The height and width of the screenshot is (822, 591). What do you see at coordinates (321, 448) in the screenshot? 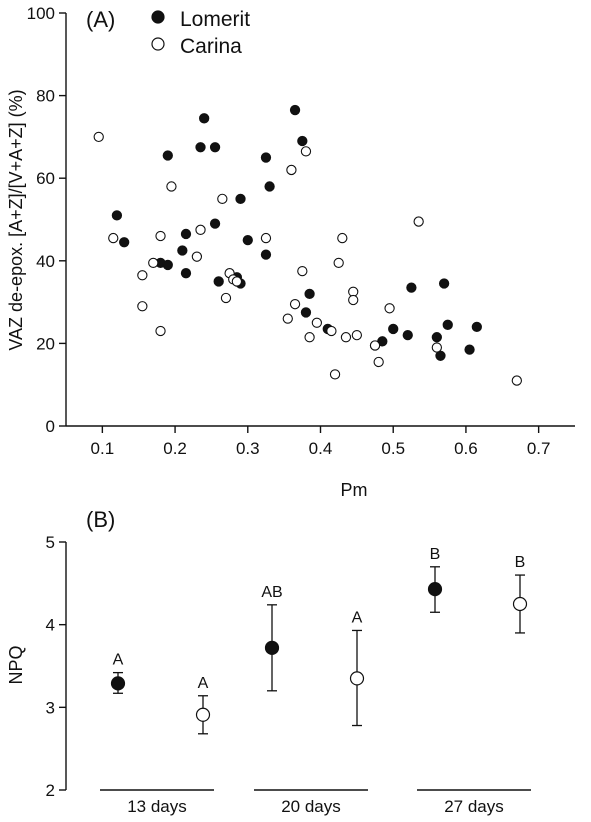
I see `x-tick-label: 0.4` at bounding box center [321, 448].